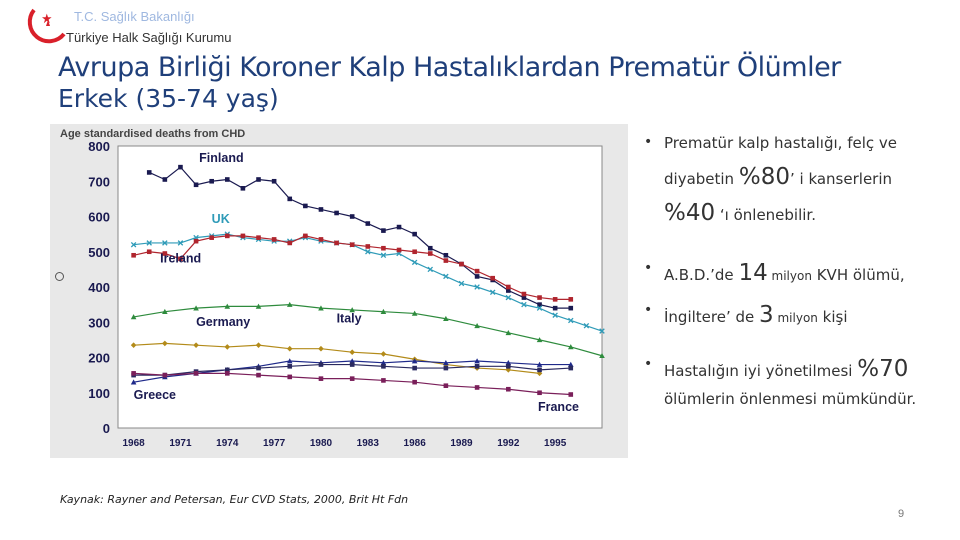 The width and height of the screenshot is (960, 540). Describe the element at coordinates (883, 369) in the screenshot. I see `percent-70: %70` at that location.